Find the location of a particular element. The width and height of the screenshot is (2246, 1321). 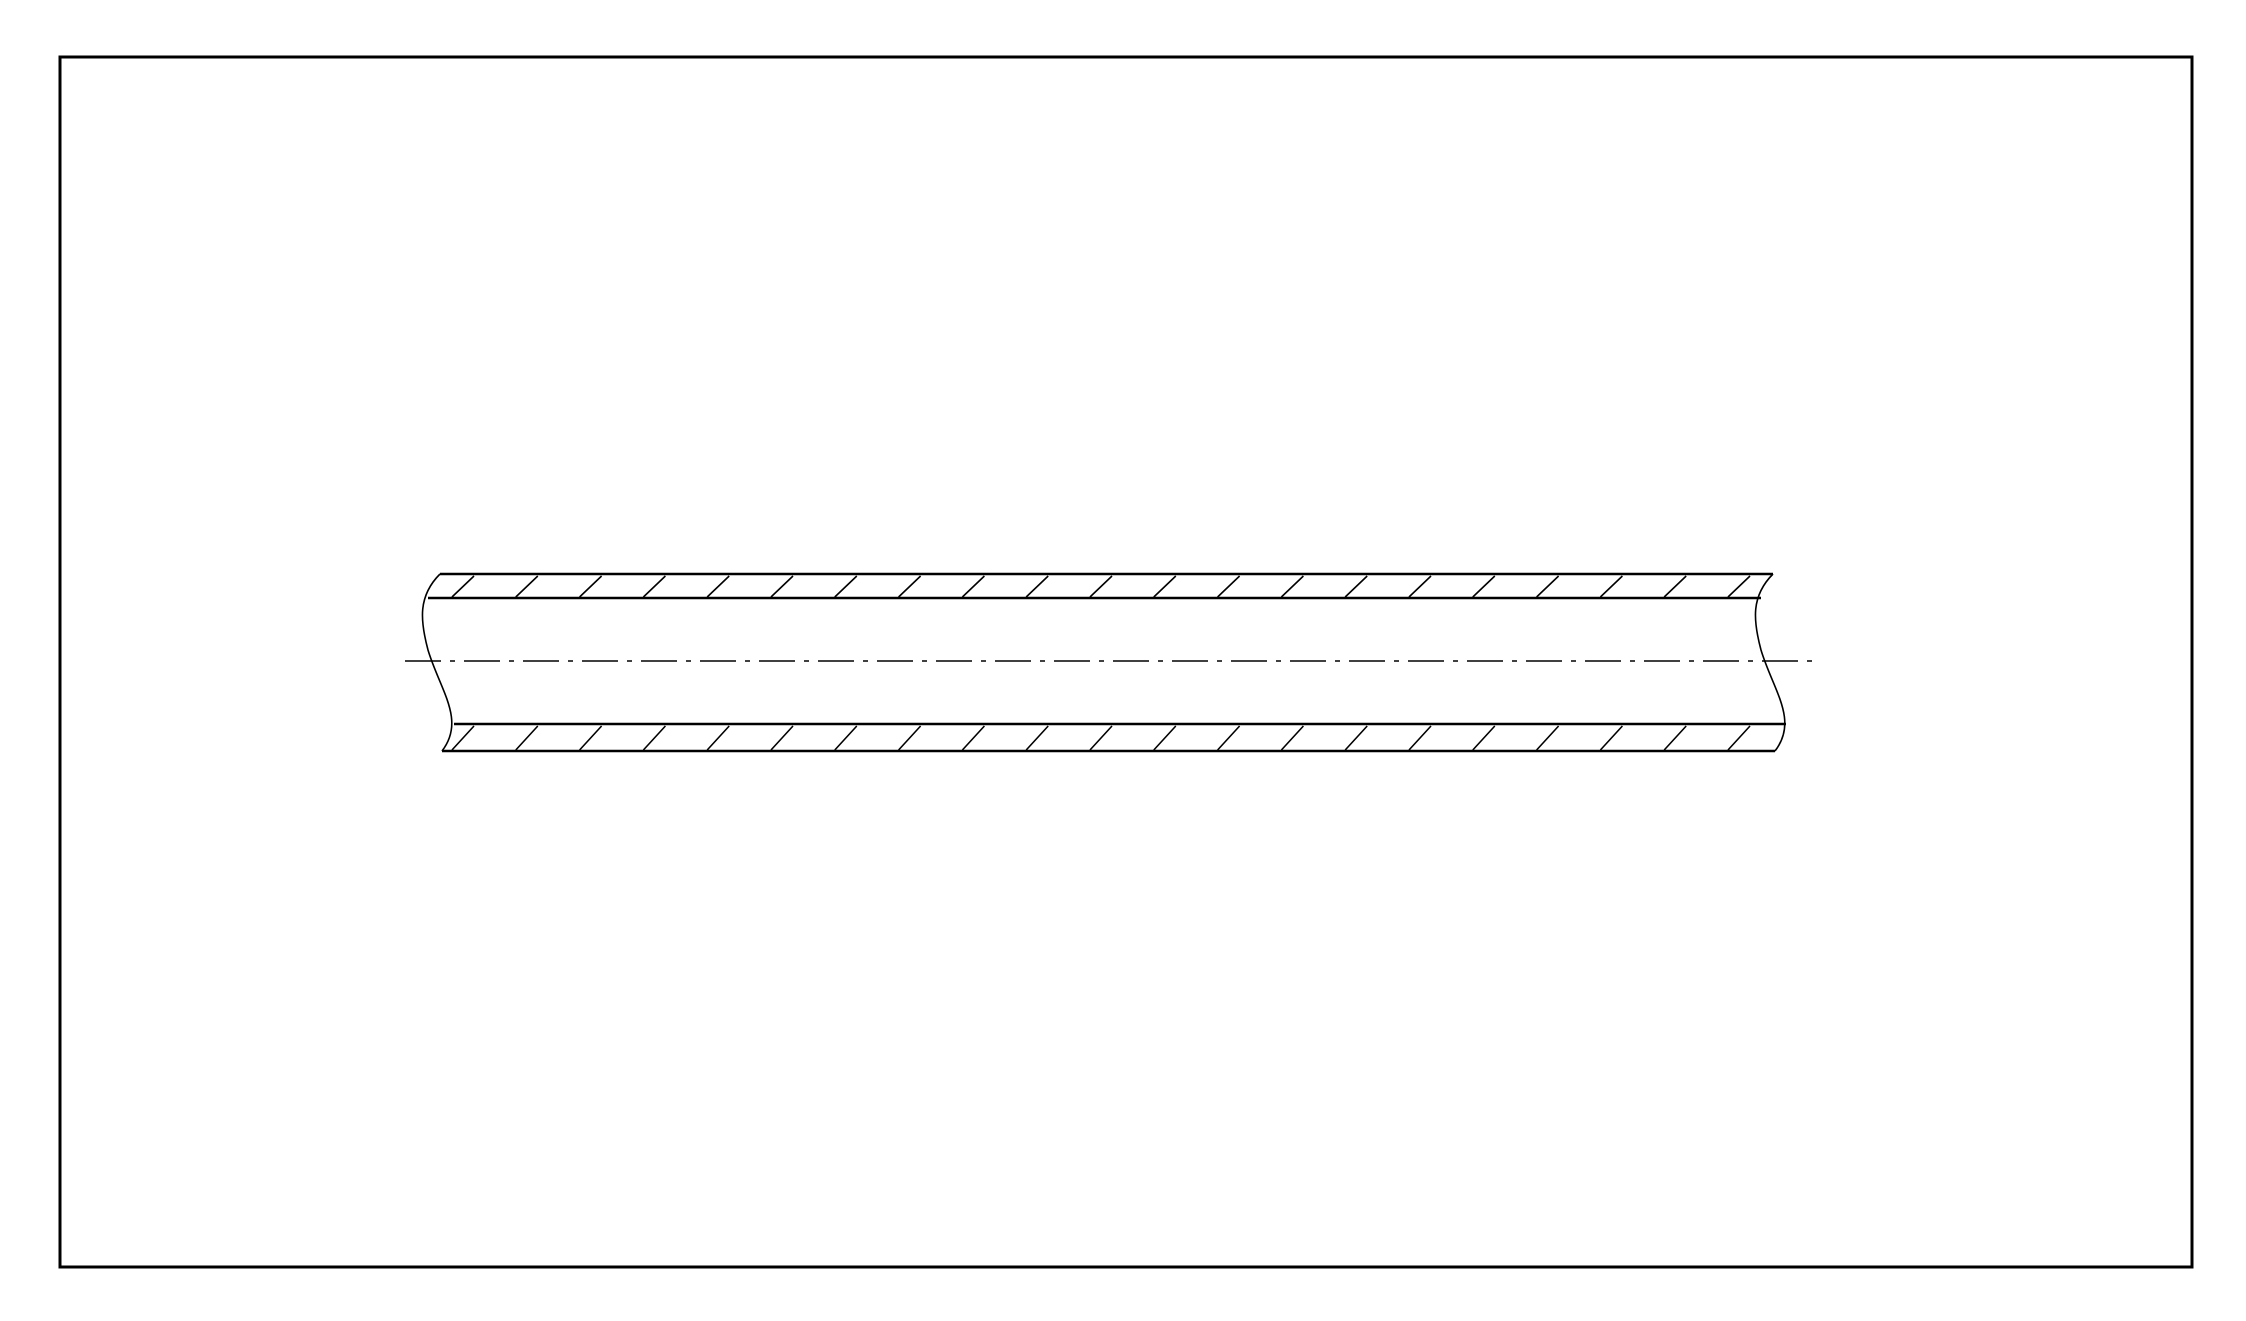

pipe-section is located at coordinates (1108, 662).